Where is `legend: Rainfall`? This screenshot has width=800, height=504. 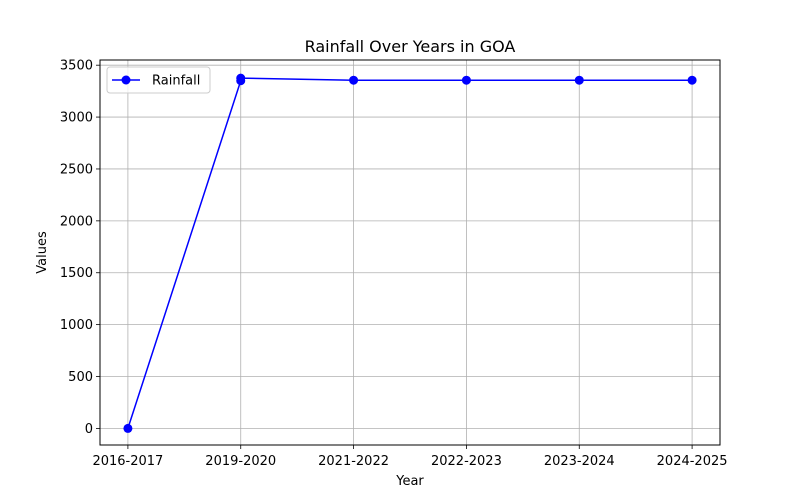
legend: Rainfall is located at coordinates (158, 80).